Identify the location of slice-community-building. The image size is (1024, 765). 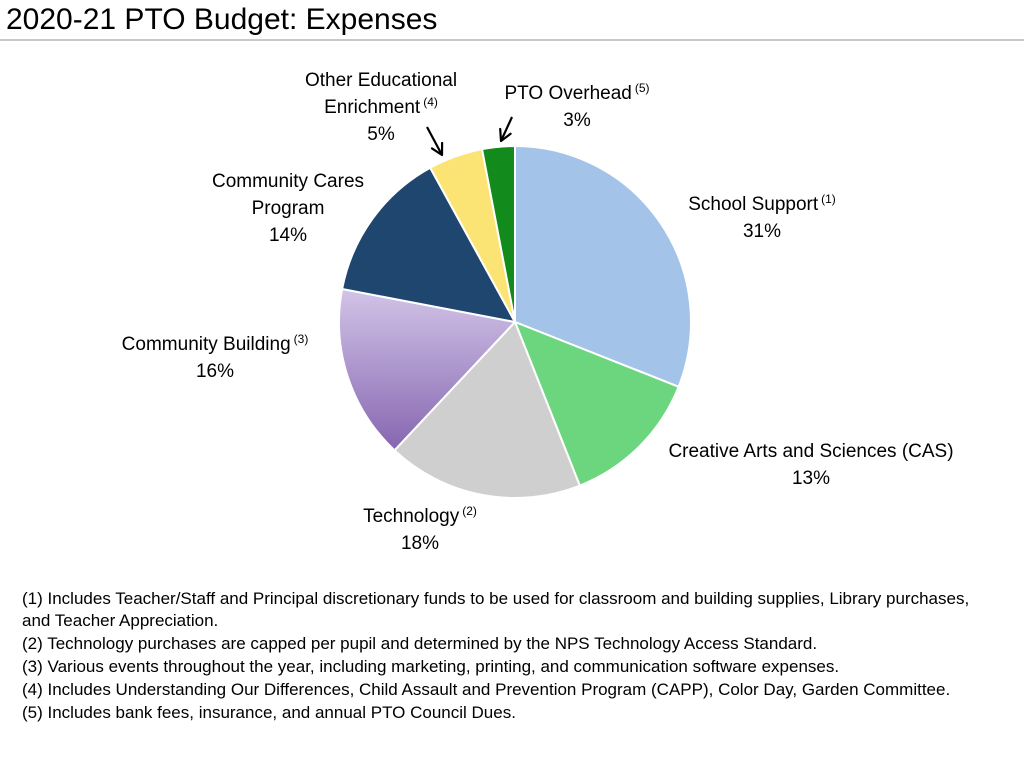
(427, 370).